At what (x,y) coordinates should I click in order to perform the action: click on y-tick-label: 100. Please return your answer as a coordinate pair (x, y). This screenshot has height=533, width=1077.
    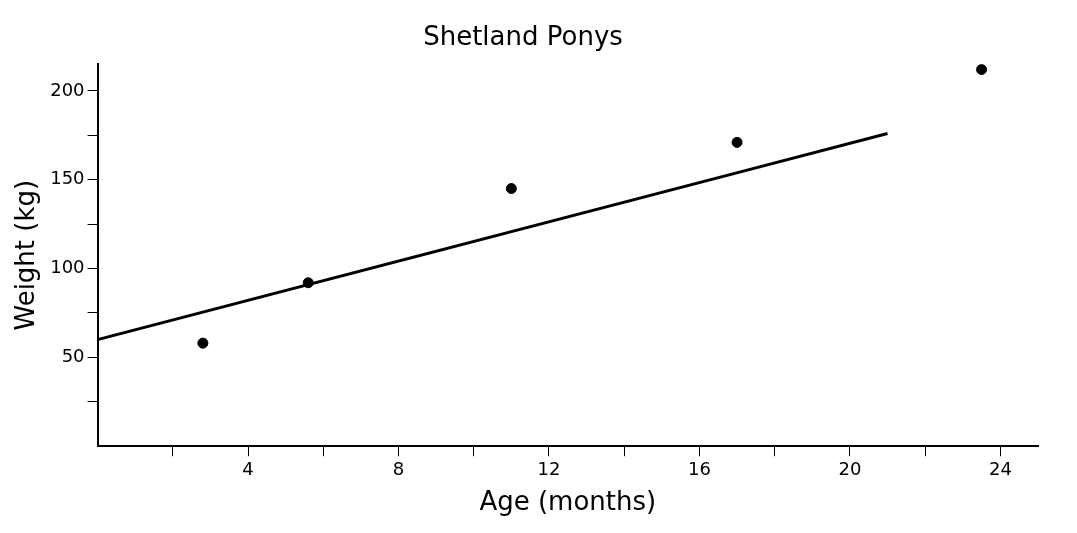
    Looking at the image, I should click on (67, 267).